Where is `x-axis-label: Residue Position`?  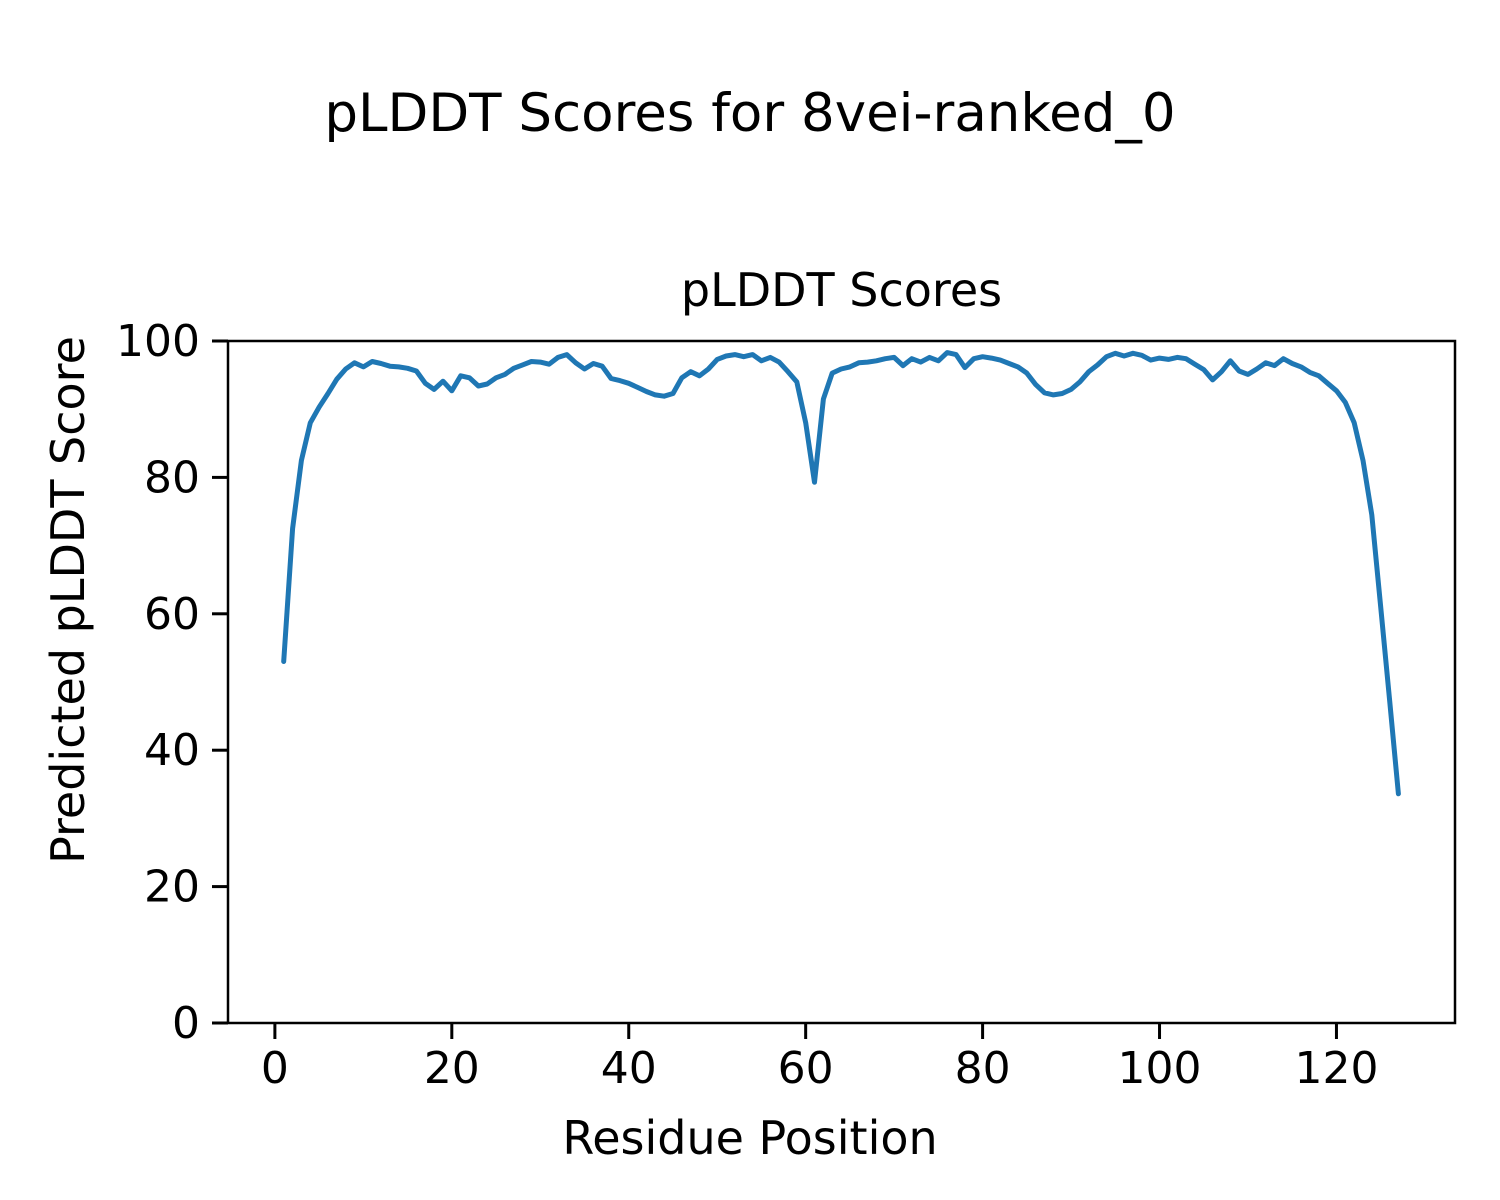
x-axis-label: Residue Position is located at coordinates (750, 1138).